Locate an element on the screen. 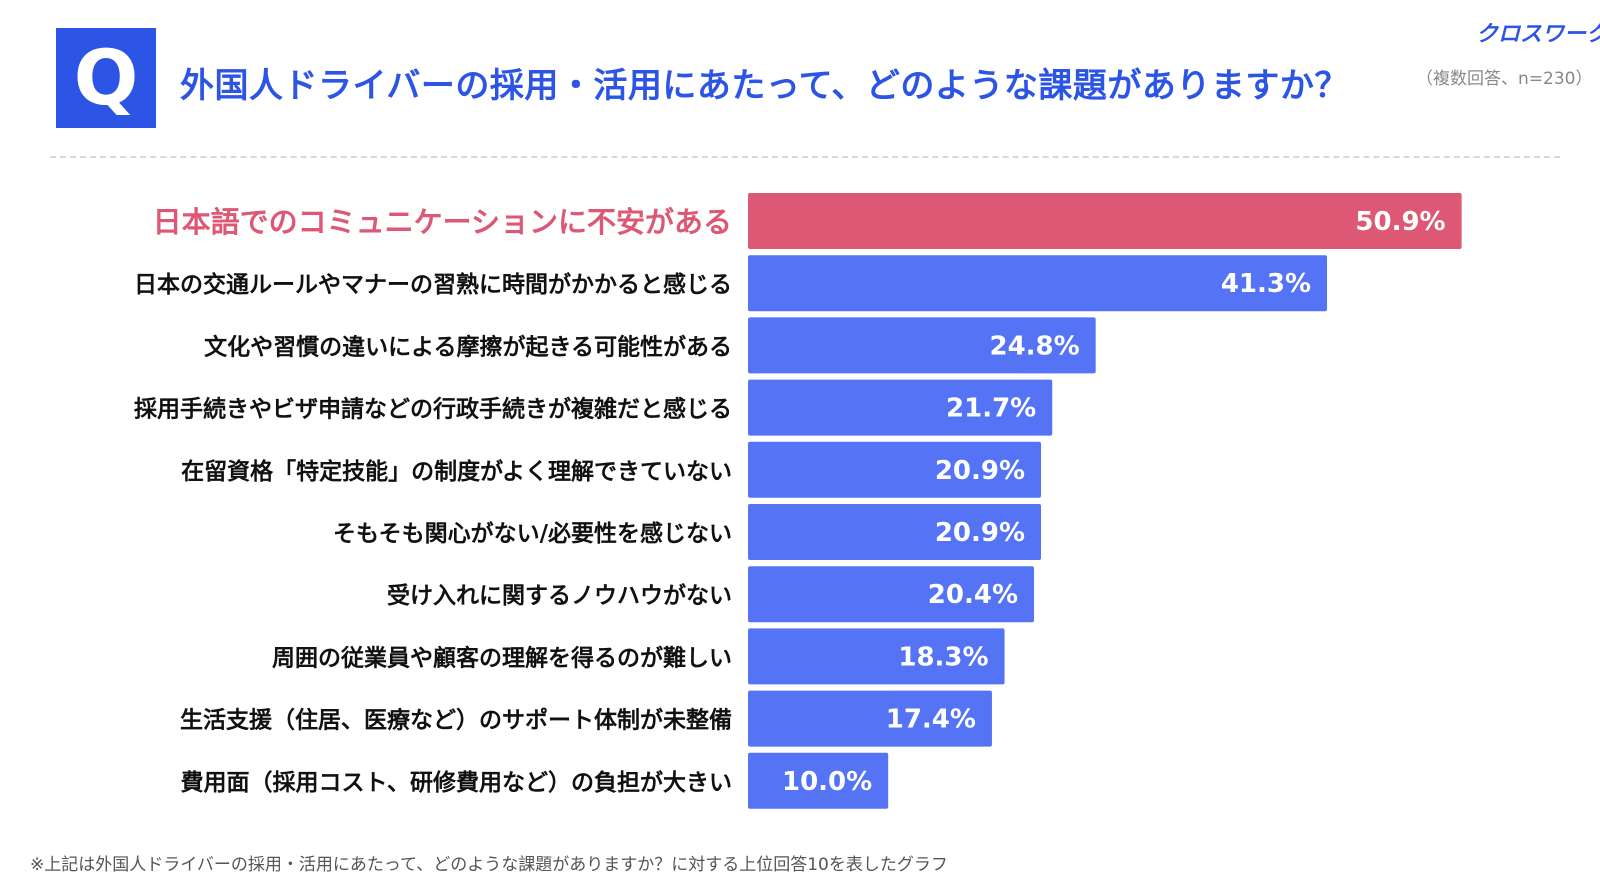  category-label: 周囲の従業員や顧客の理解を得るのが難しい is located at coordinates (502, 657).